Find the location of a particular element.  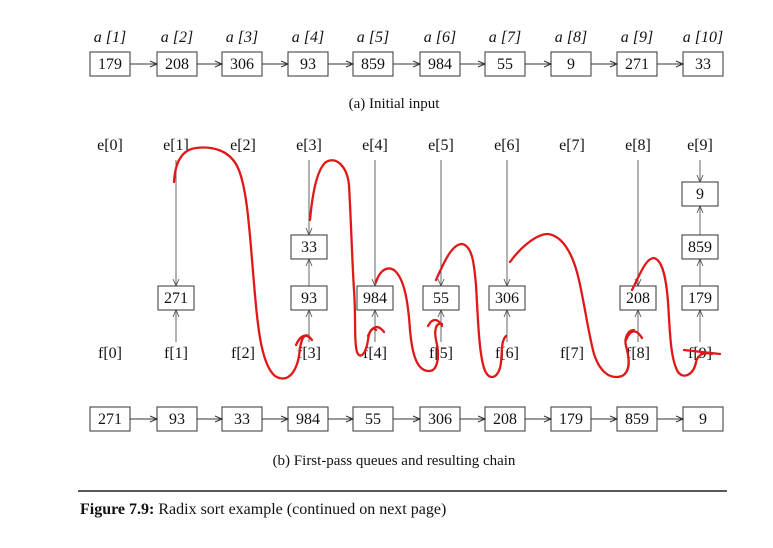

queue-rear-label: f[8] is located at coordinates (638, 353).